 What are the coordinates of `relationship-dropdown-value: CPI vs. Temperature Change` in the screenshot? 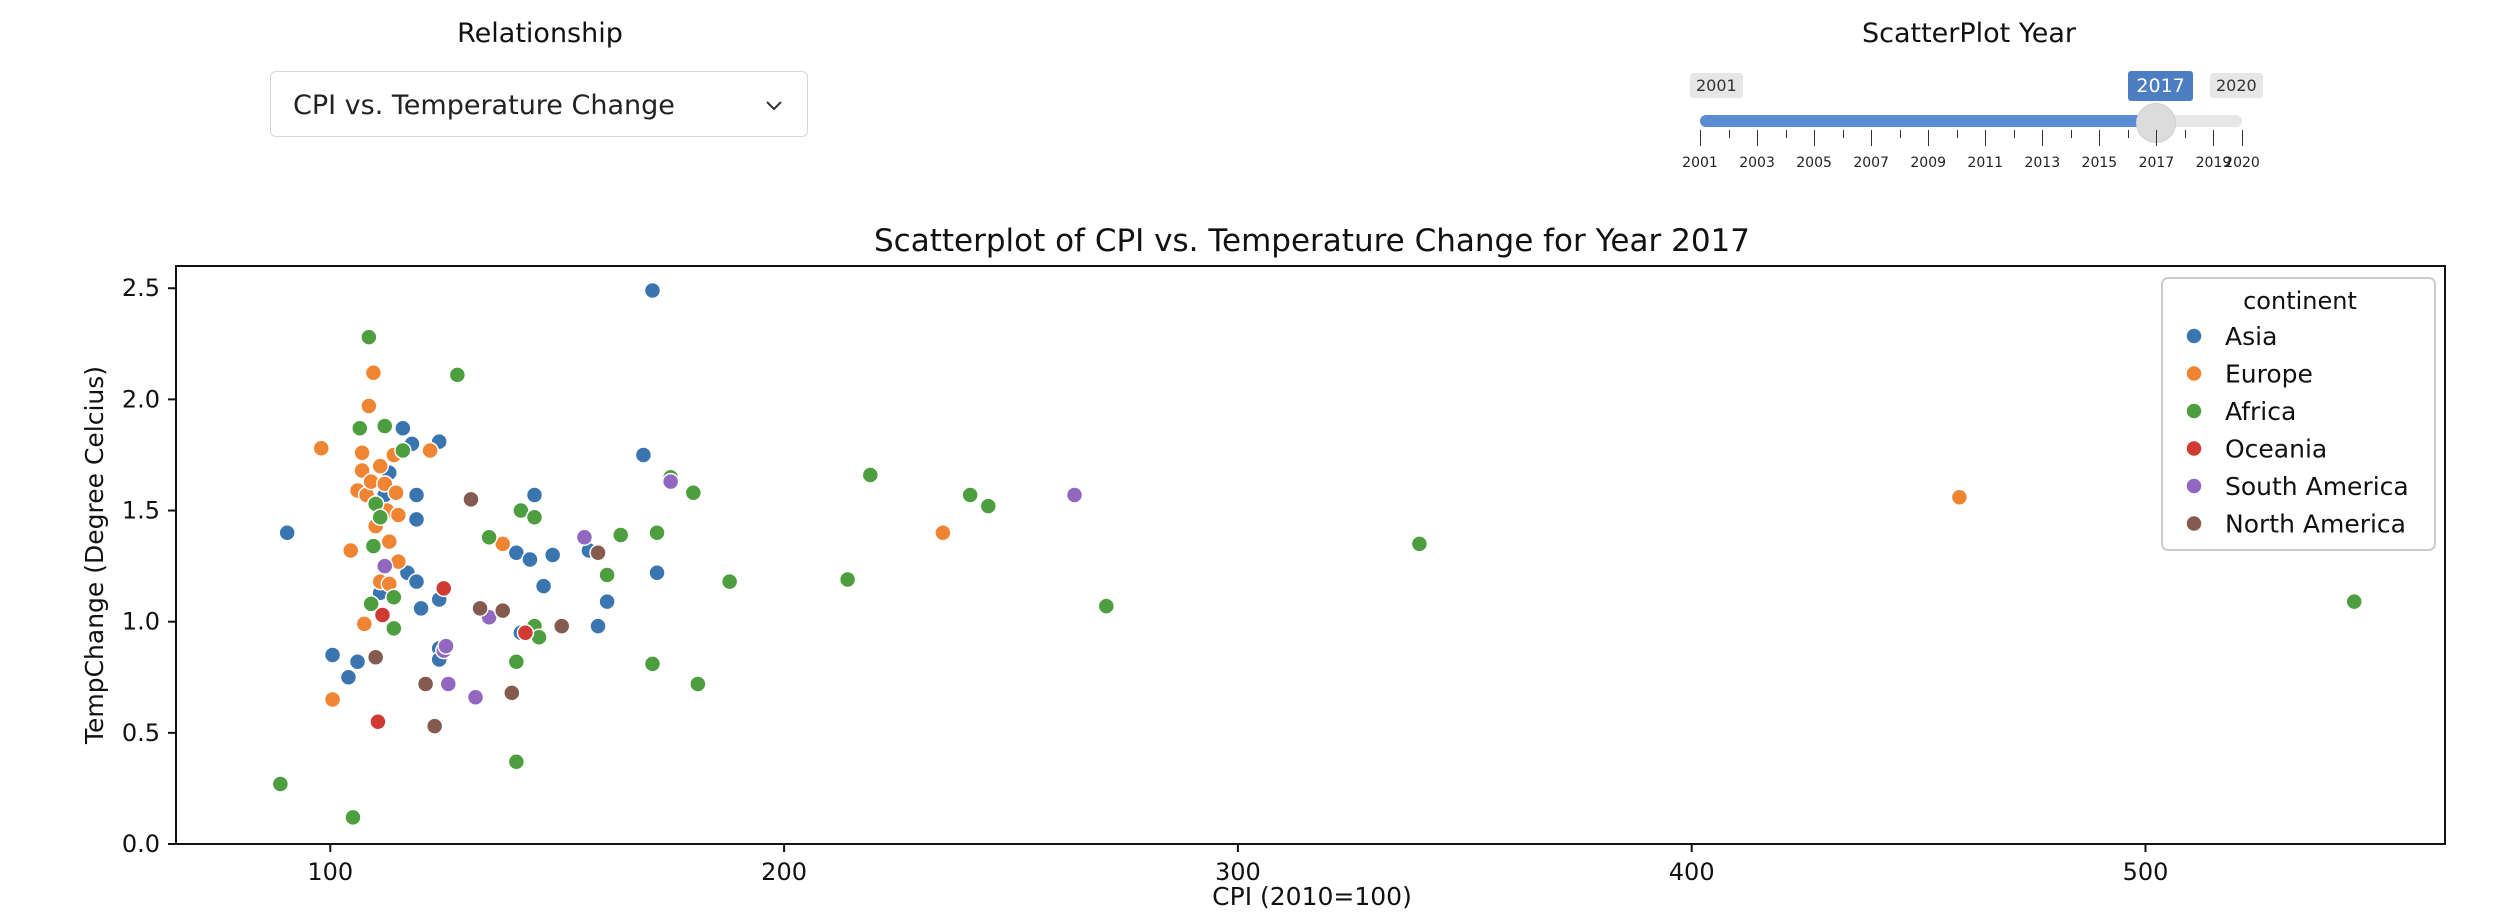 It's located at (484, 105).